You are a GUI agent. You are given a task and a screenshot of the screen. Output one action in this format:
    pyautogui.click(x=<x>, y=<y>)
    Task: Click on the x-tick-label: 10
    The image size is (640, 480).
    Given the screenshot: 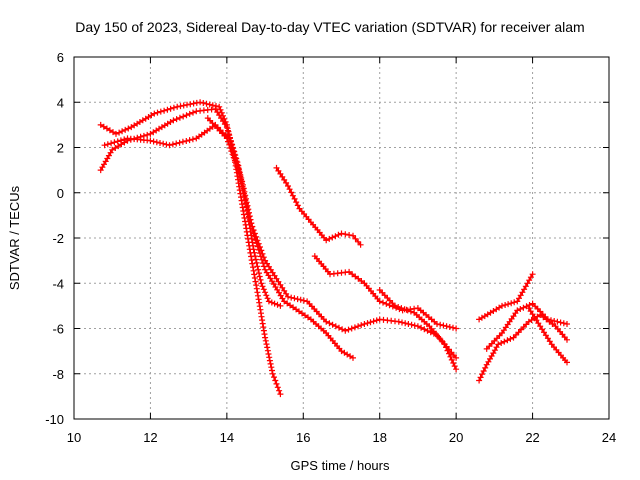 What is the action you would take?
    pyautogui.click(x=74, y=437)
    